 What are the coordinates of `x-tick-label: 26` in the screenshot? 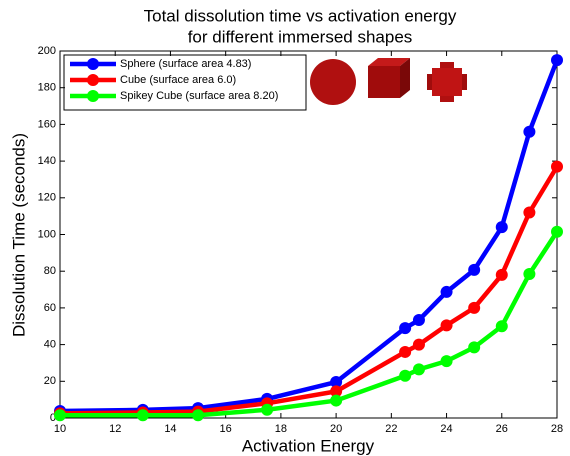 It's located at (502, 429).